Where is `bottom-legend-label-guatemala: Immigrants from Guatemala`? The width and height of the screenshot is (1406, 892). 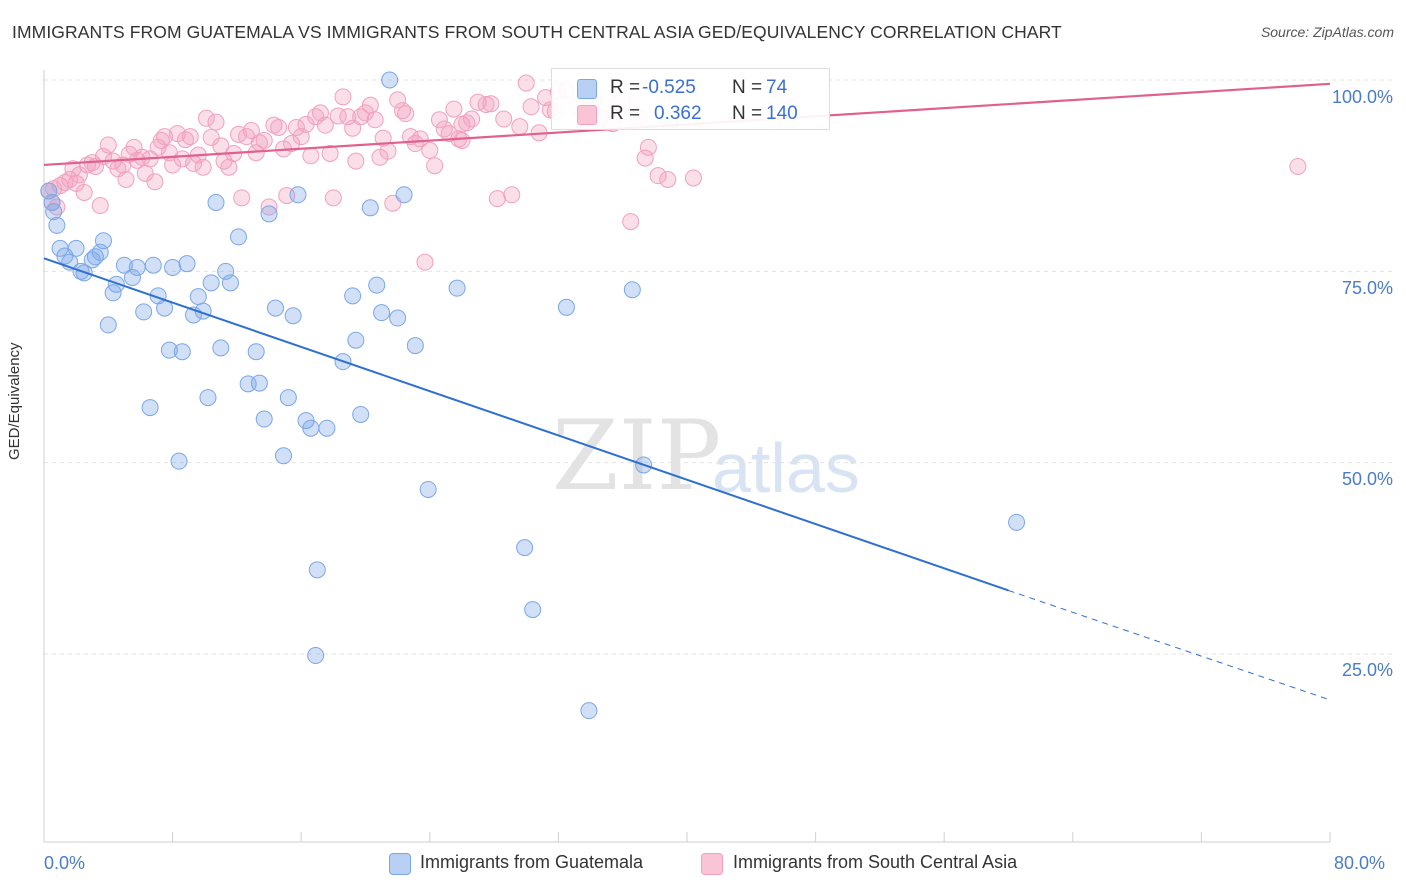
bottom-legend-label-guatemala: Immigrants from Guatemala is located at coordinates (532, 862).